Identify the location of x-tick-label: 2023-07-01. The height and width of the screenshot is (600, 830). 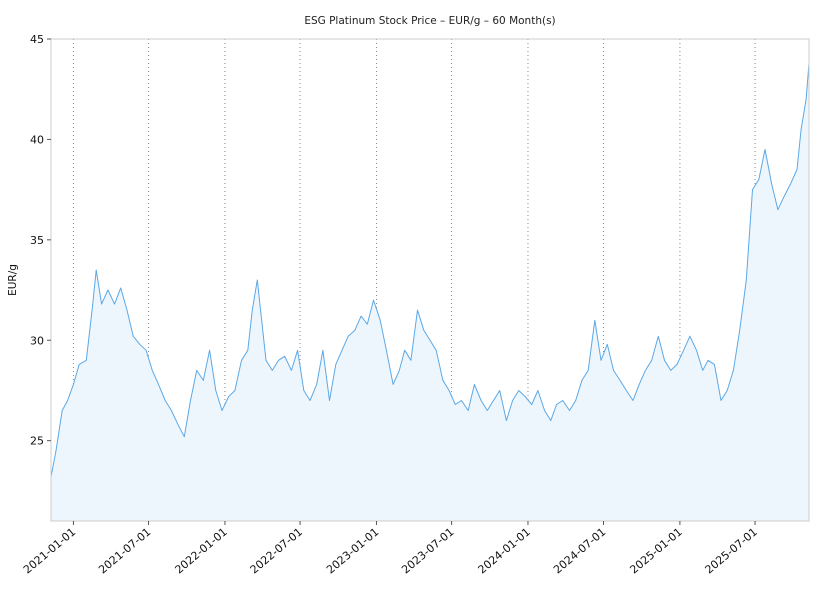
(427, 550).